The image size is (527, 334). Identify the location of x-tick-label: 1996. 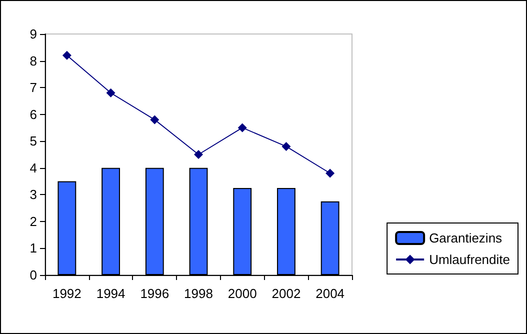
(155, 293).